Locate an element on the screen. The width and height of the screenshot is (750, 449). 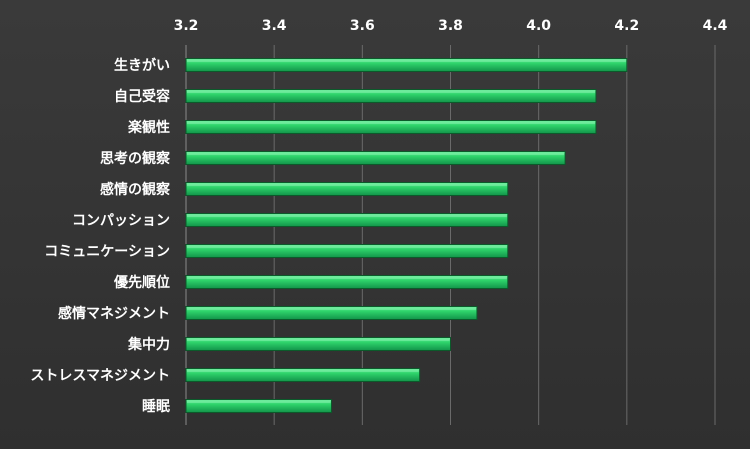
category-label: コンパッション is located at coordinates (121, 221).